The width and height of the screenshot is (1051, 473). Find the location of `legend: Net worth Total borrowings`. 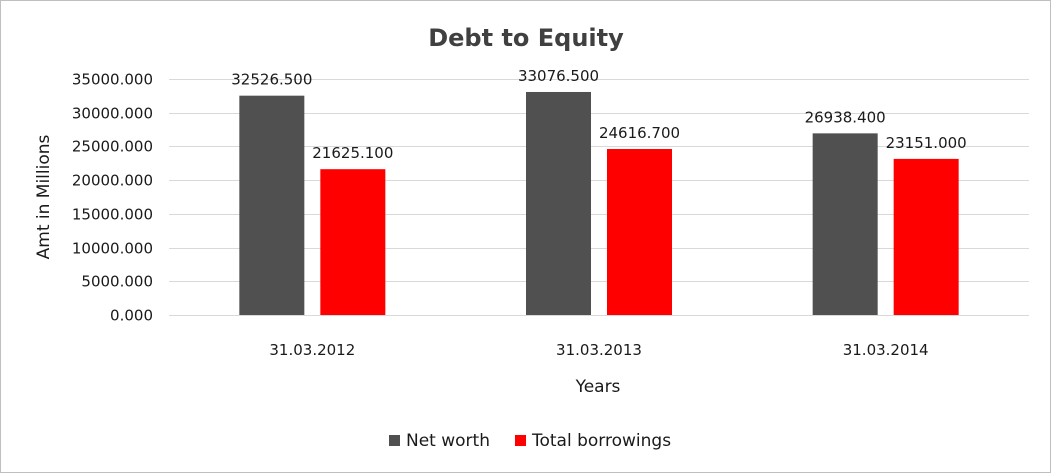

legend: Net worth Total borrowings is located at coordinates (530, 441).